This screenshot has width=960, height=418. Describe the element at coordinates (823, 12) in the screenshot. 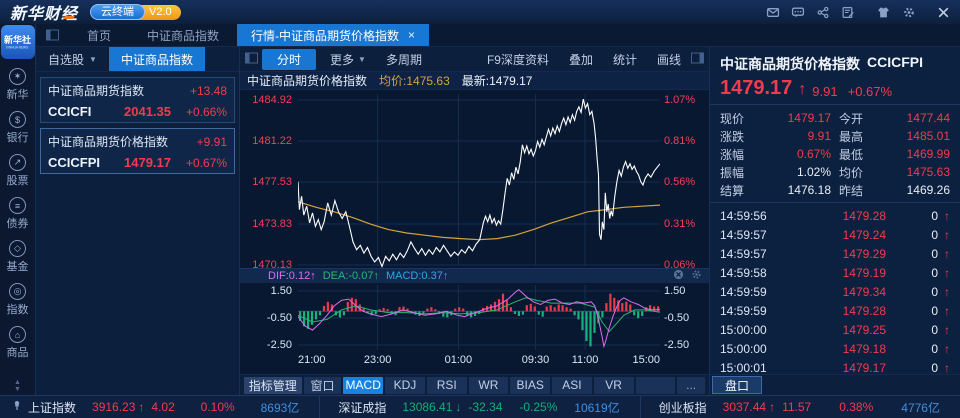

I see `share-icon` at that location.